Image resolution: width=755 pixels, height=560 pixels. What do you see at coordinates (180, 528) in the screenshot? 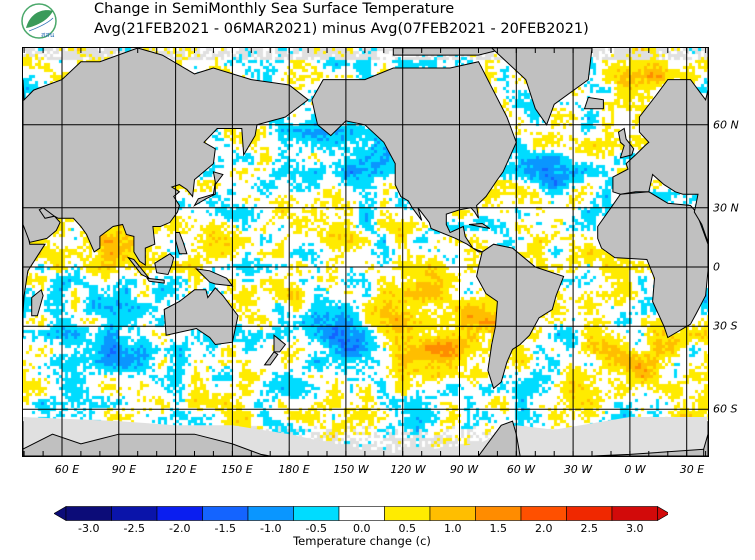
I see `colorbar-label: -2.0` at bounding box center [180, 528].